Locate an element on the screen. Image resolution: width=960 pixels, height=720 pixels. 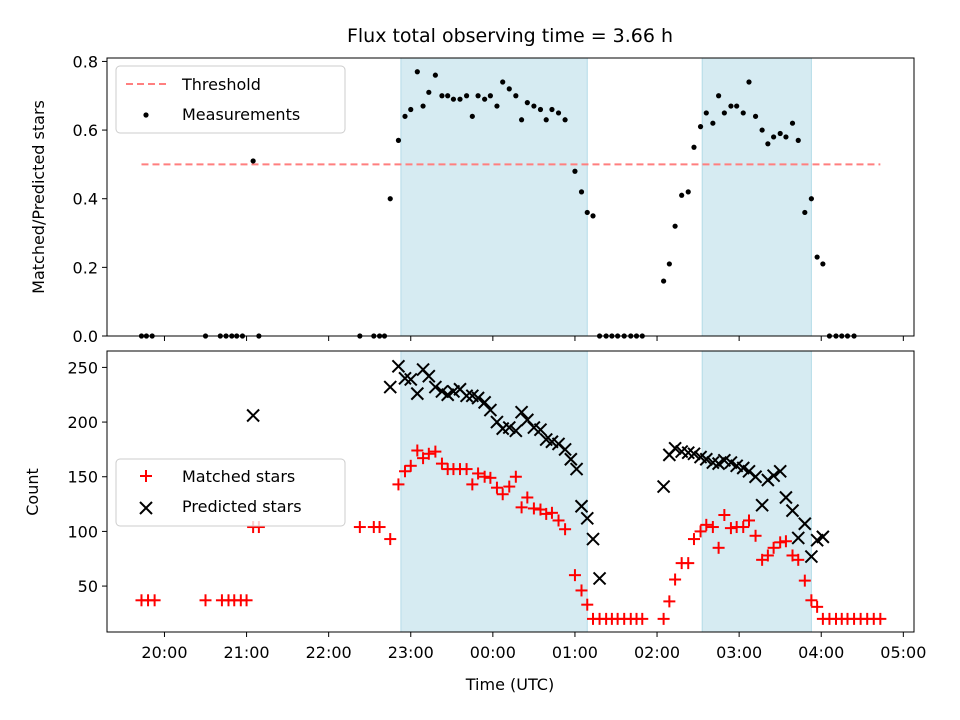
bottom-legend: Matched stars Predicted stars is located at coordinates (230, 492).